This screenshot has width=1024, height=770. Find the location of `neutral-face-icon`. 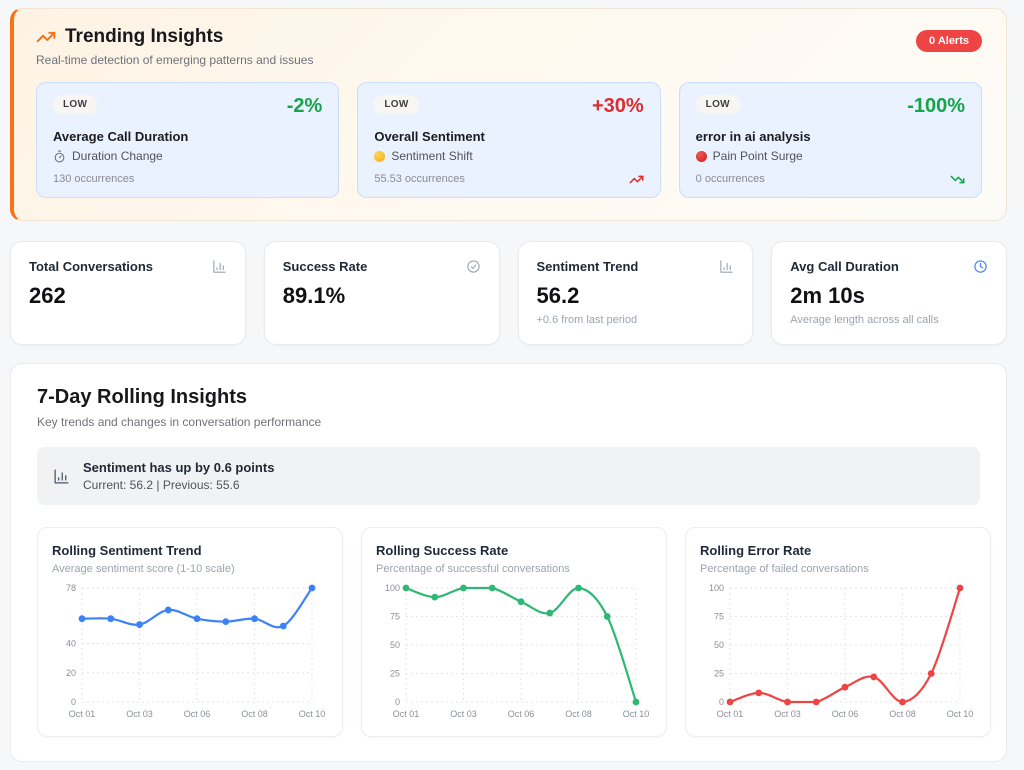

neutral-face-icon is located at coordinates (380, 156).